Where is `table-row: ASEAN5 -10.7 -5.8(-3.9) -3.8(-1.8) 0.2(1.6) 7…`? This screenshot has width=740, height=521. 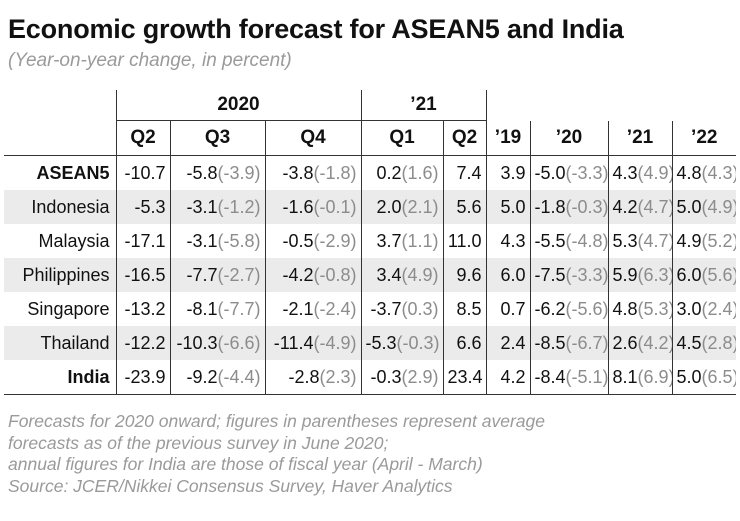
table-row: ASEAN5 -10.7 -5.8(-3.9) -3.8(-1.8) 0.2(1.6) 7… is located at coordinates (370, 172).